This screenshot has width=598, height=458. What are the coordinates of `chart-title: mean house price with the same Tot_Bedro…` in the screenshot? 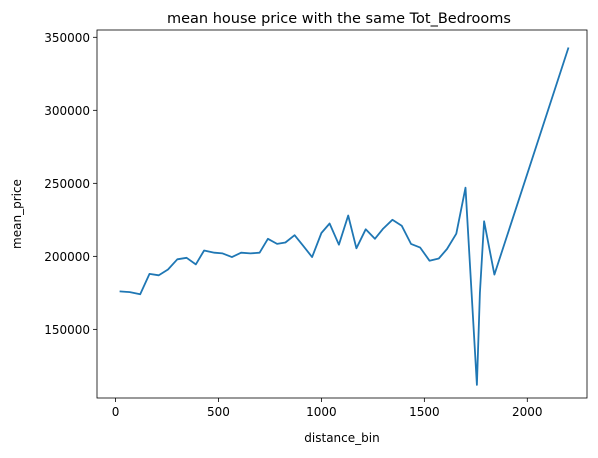 It's located at (339, 19).